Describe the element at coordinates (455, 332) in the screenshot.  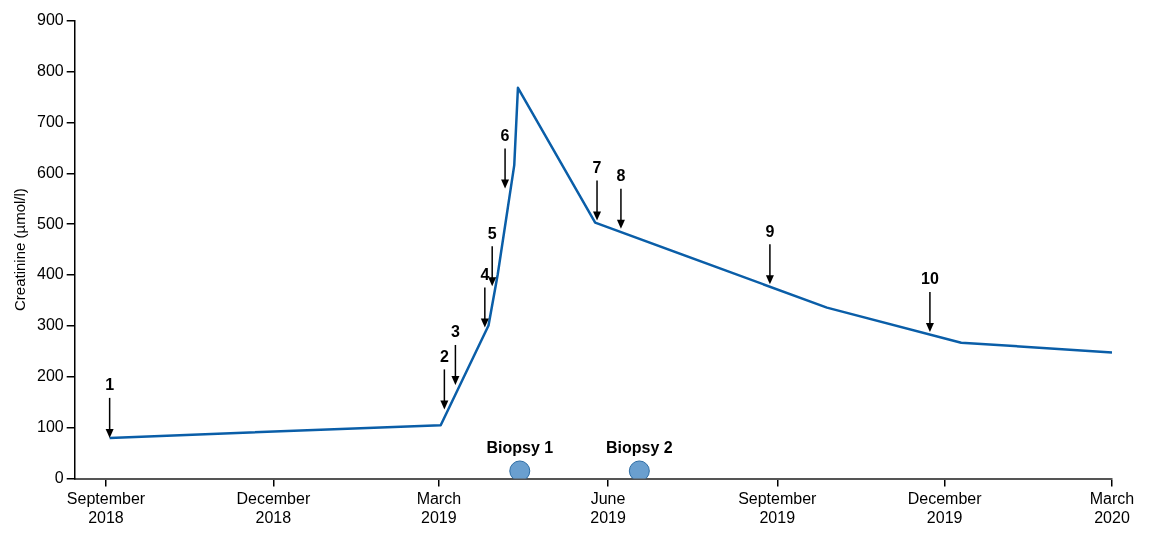
I see `annotation: 3` at that location.